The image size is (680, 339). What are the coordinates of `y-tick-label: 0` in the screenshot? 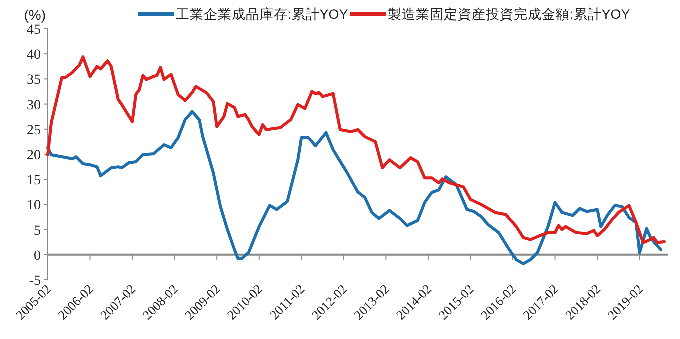 It's located at (37, 256).